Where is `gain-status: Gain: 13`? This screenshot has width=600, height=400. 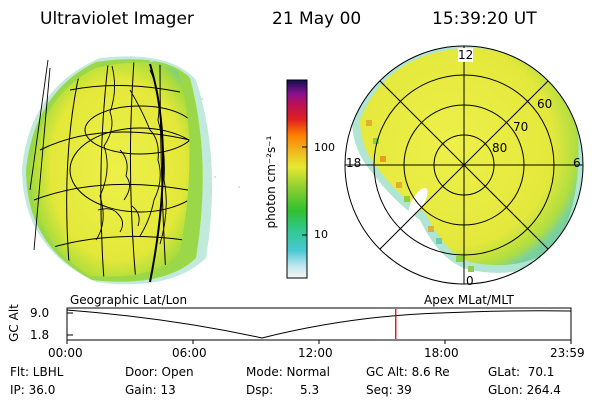
gain-status: Gain: 13 is located at coordinates (150, 390).